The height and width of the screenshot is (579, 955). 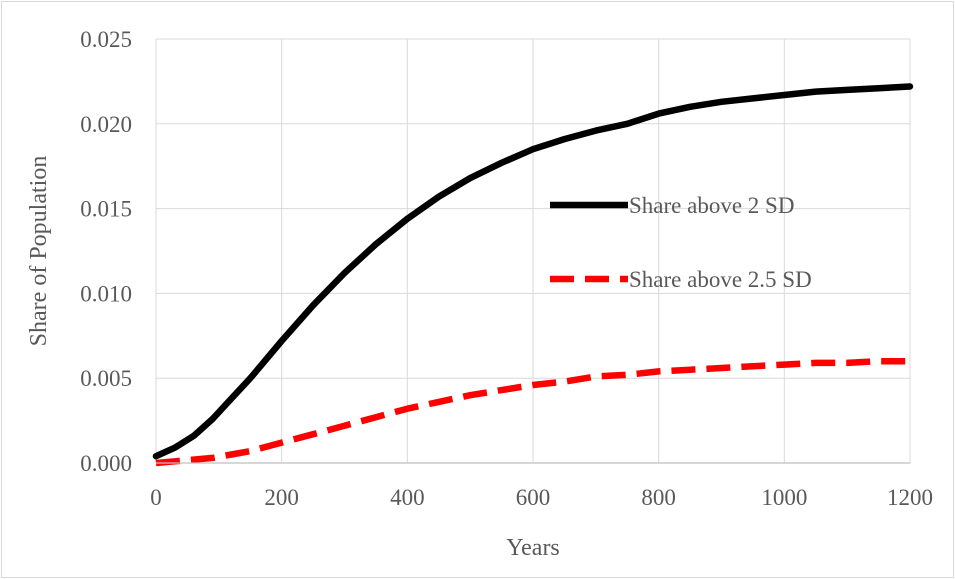 What do you see at coordinates (106, 378) in the screenshot?
I see `y-tick-label: 0.005` at bounding box center [106, 378].